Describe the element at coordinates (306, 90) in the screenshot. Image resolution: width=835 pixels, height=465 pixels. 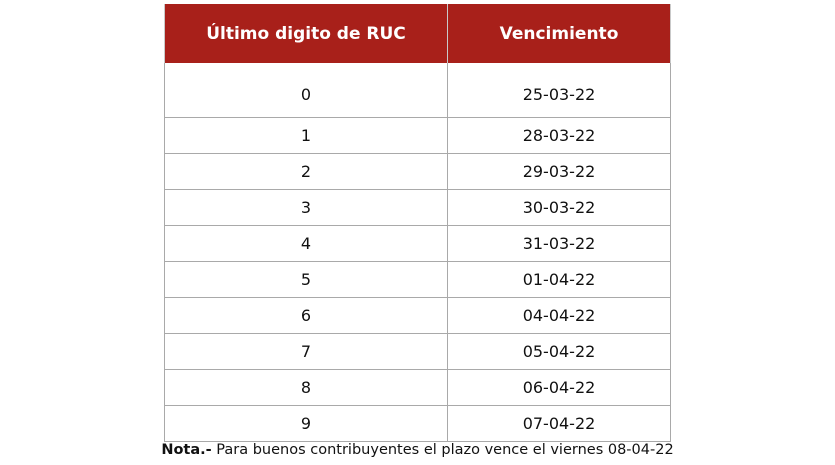
I see `ruc-digit-cell: 0` at that location.